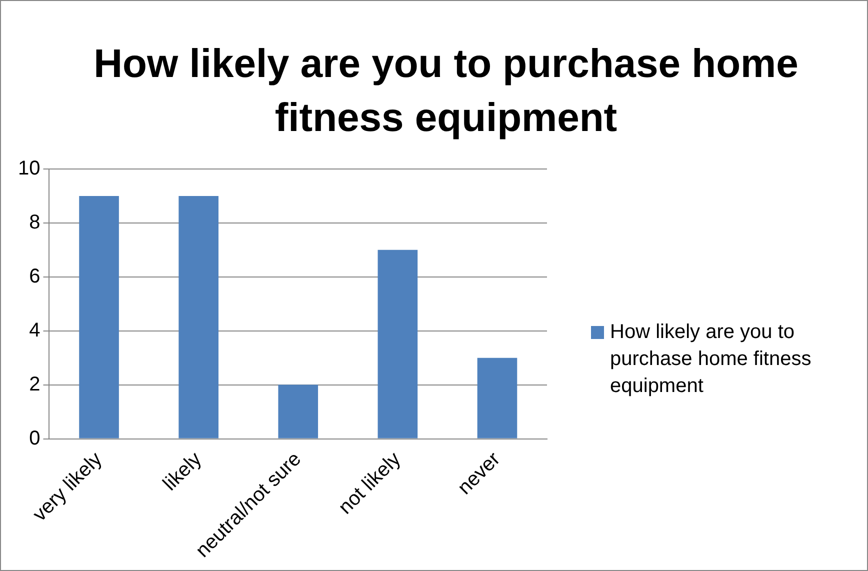 This screenshot has width=868, height=571. Describe the element at coordinates (446, 91) in the screenshot. I see `chart-title: How likely are you to purchase home fitness equipment` at that location.